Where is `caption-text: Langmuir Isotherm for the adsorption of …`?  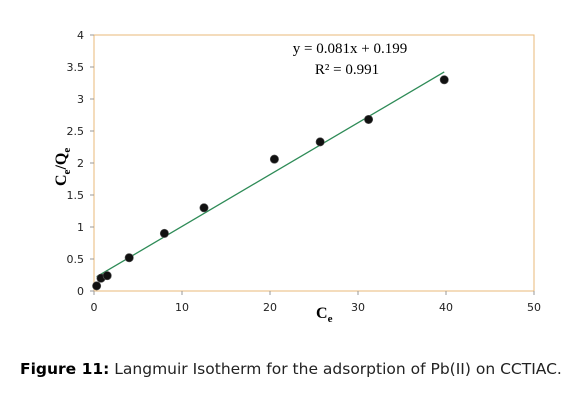
caption-text: Langmuir Isotherm for the adsorption of … is located at coordinates (335, 369).